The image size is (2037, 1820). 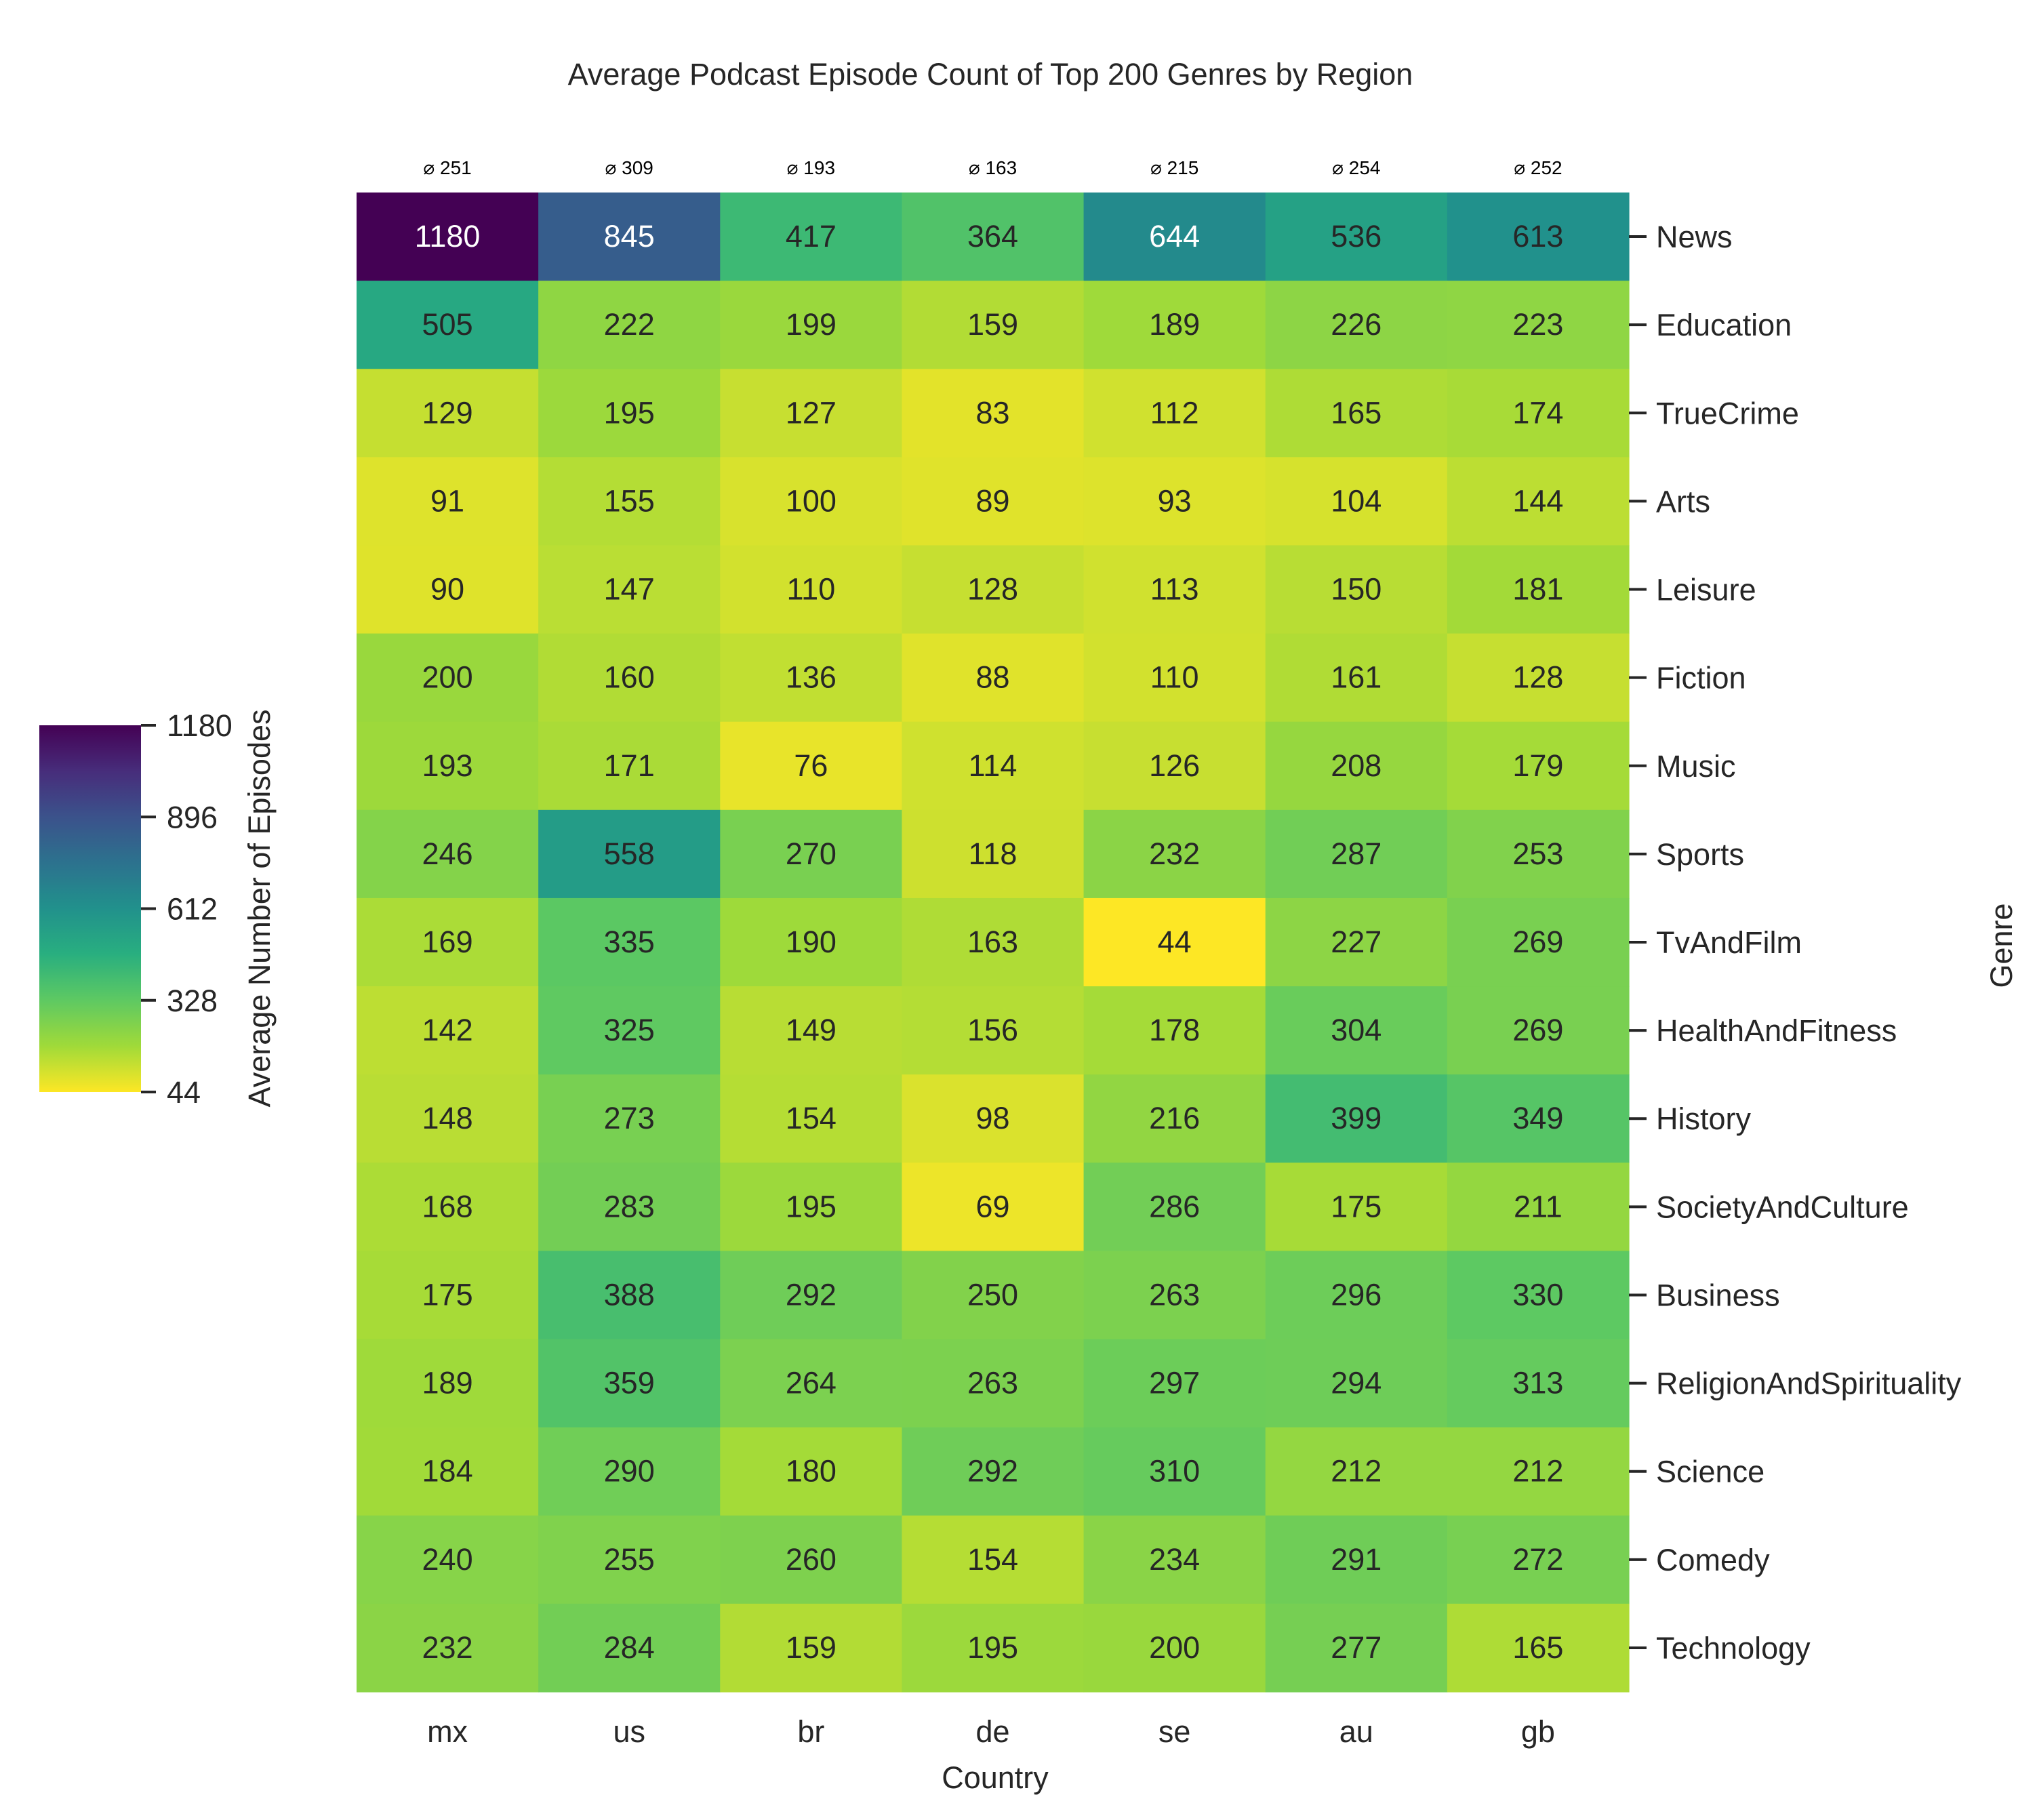 What do you see at coordinates (811, 500) in the screenshot?
I see `cell-value-label: 100` at bounding box center [811, 500].